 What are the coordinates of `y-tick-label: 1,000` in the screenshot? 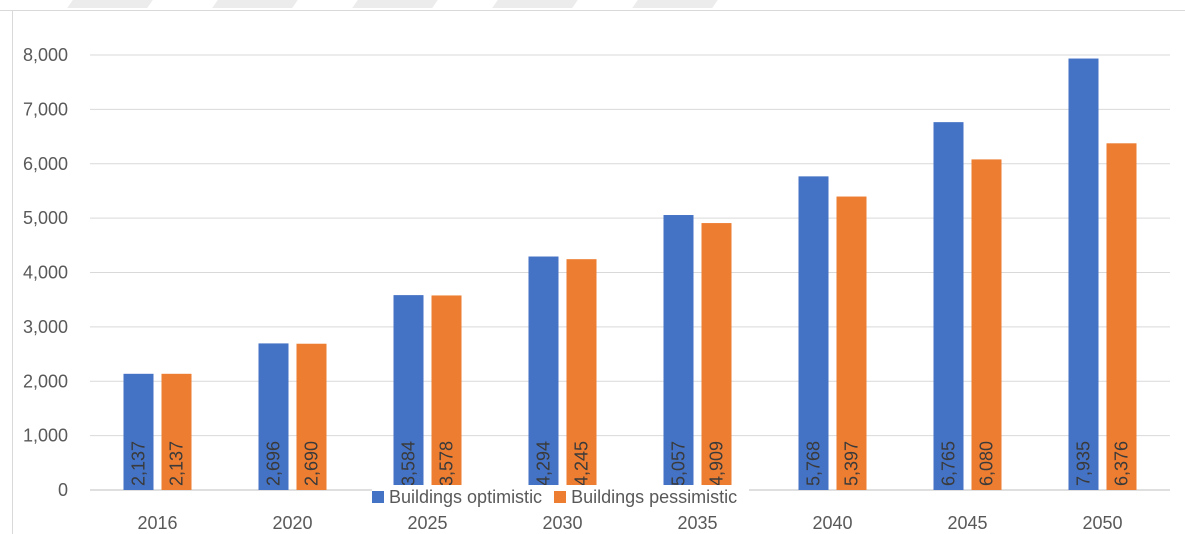 It's located at (45, 436).